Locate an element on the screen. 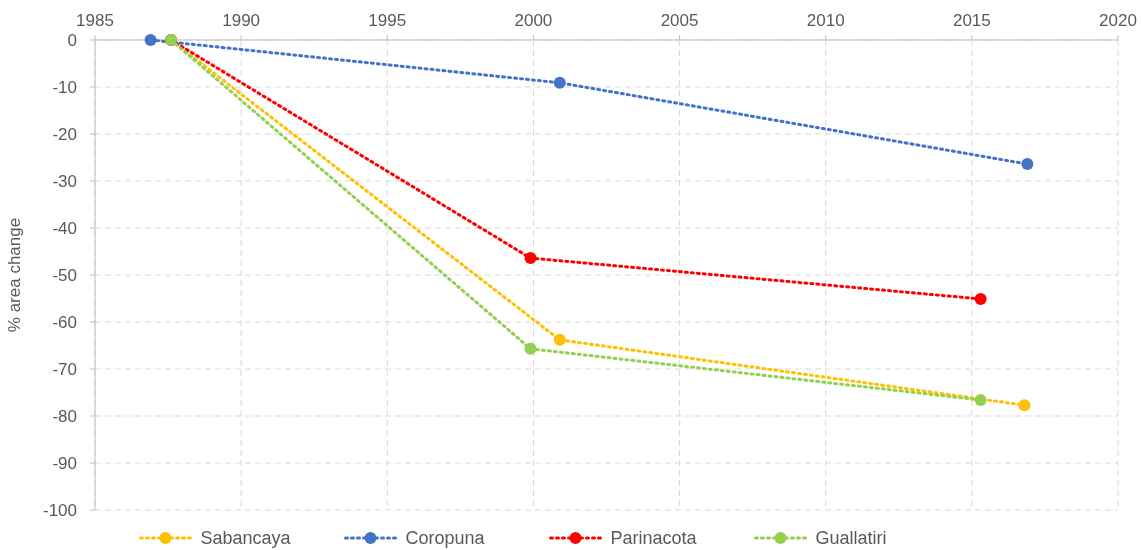 The image size is (1141, 550). x-tick-label: 2020 is located at coordinates (1118, 20).